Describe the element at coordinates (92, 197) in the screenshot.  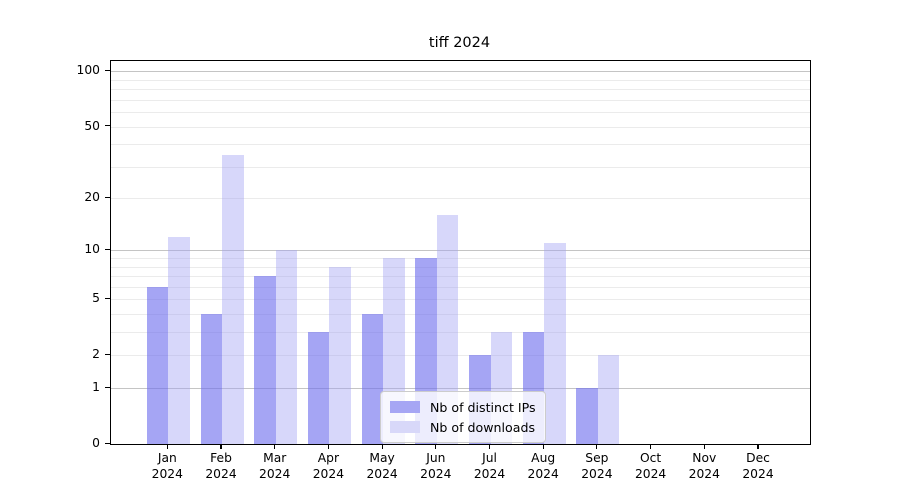
I see `y-tick-label: 20` at that location.